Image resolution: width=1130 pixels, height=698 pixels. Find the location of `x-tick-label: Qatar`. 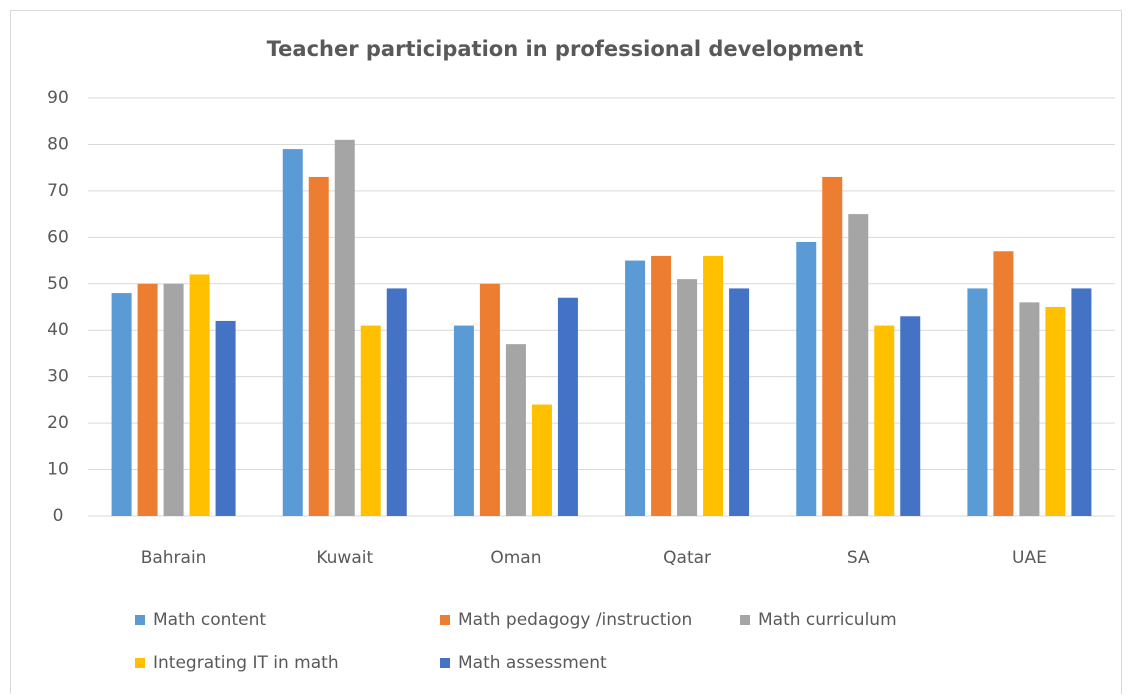

x-tick-label: Qatar is located at coordinates (687, 558).